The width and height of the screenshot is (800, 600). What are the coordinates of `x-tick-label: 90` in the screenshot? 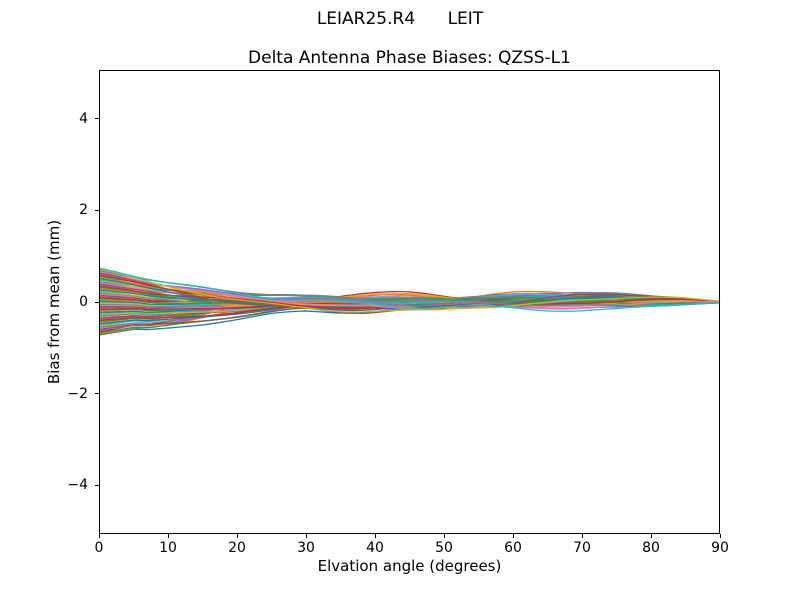 It's located at (720, 548).